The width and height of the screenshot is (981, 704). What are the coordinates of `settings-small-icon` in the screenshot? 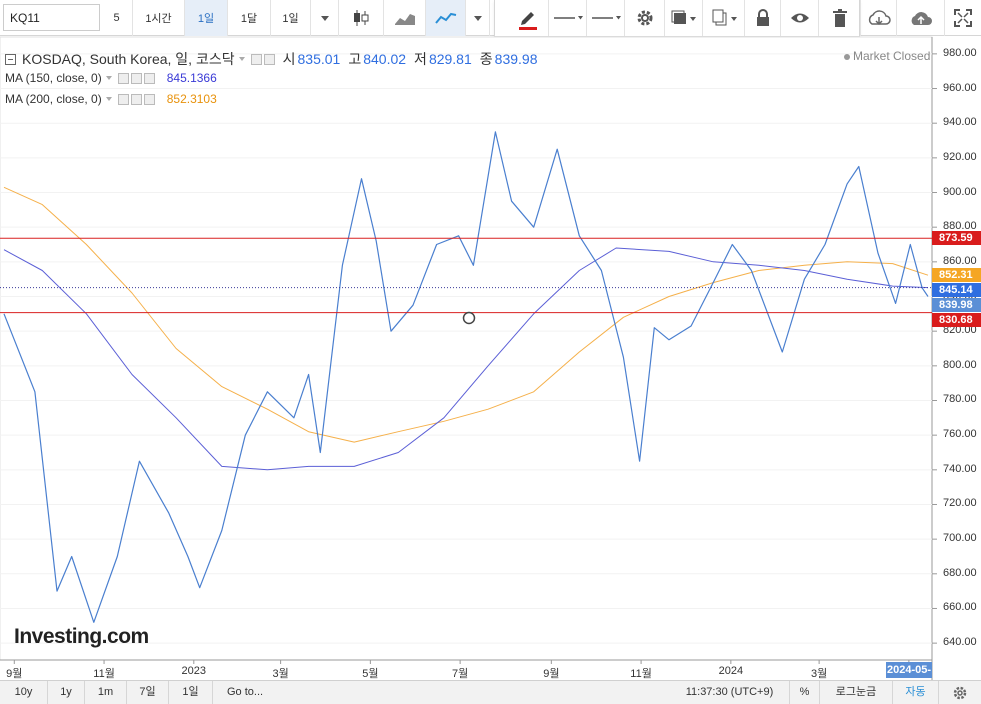 It's located at (269, 59).